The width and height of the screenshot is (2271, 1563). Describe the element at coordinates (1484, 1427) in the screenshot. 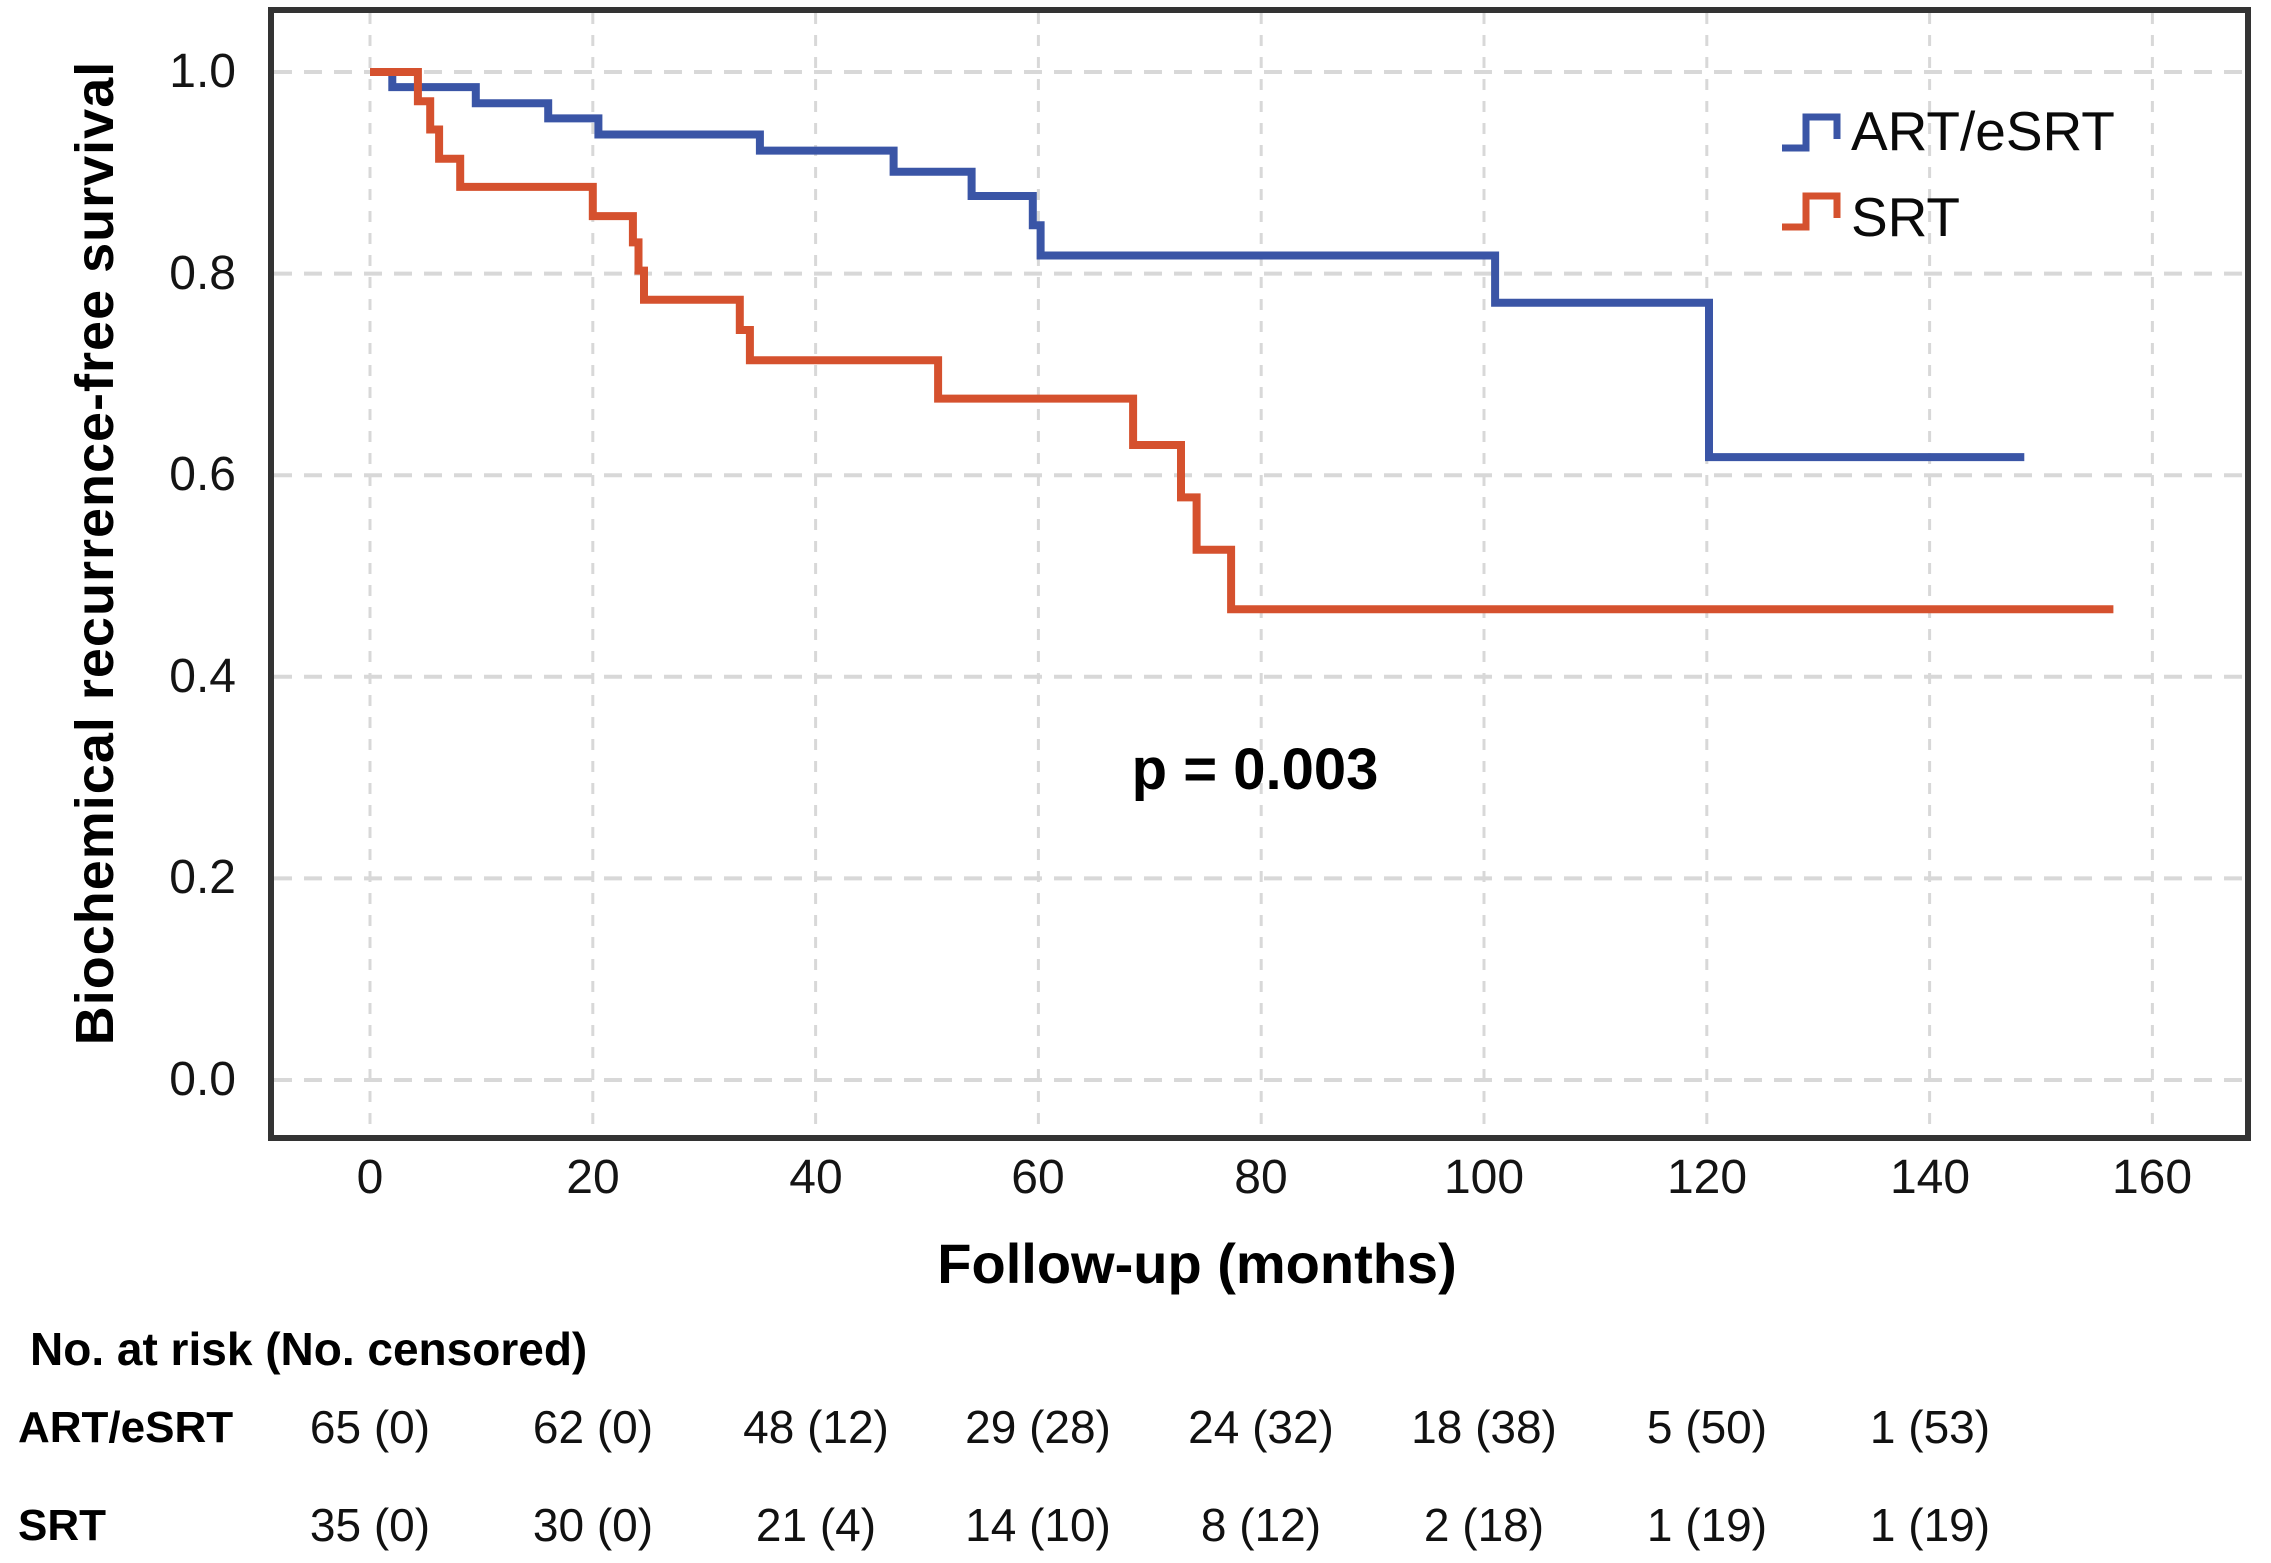

I see `risk-cell: 18 (38)` at that location.